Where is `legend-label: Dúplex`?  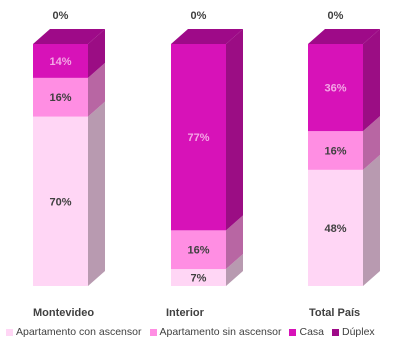
legend-label: Dúplex is located at coordinates (358, 332).